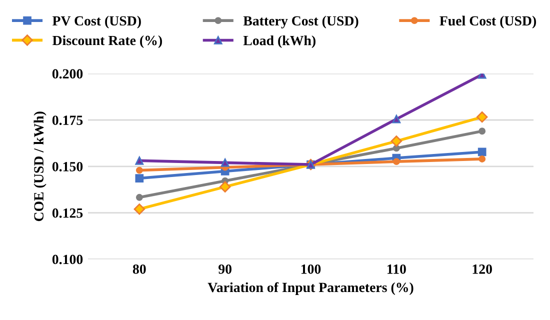 This screenshot has height=320, width=550. What do you see at coordinates (488, 22) in the screenshot?
I see `legend-label: Fuel Cost (USD)` at bounding box center [488, 22].